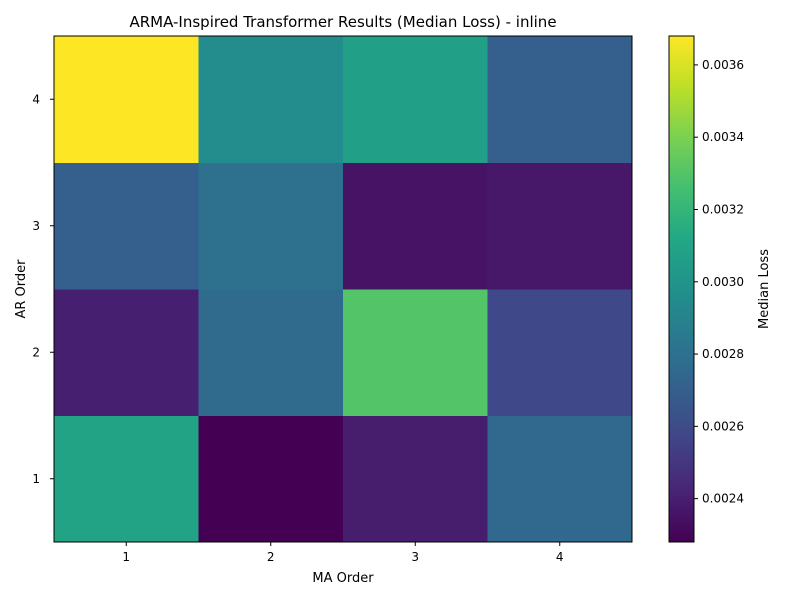 This screenshot has height=600, width=800. Describe the element at coordinates (126, 557) in the screenshot. I see `x-tick-label: 1` at that location.